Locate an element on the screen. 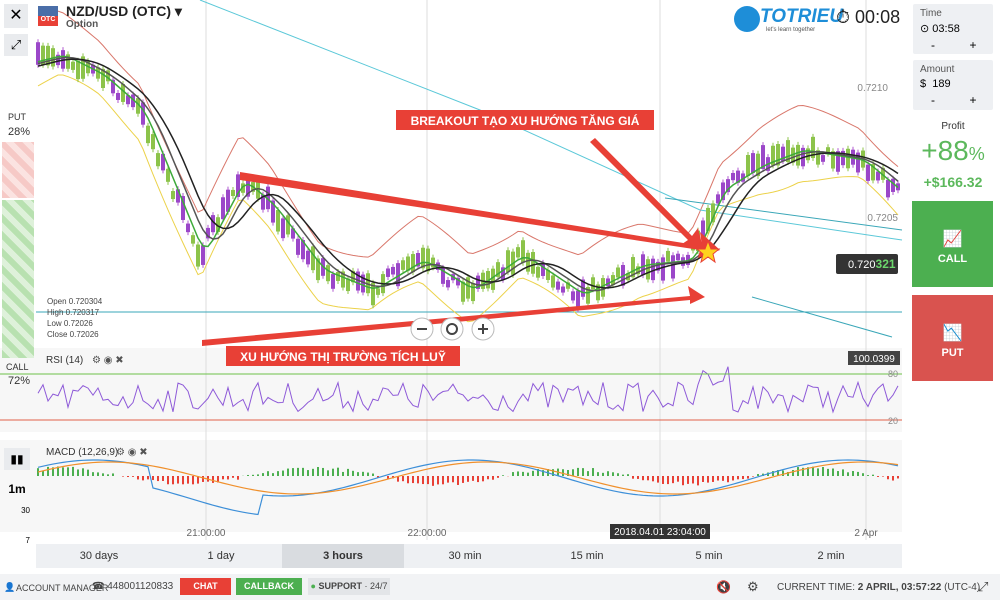  macd-icons: ⚙ ◉ ✖ is located at coordinates (132, 452).